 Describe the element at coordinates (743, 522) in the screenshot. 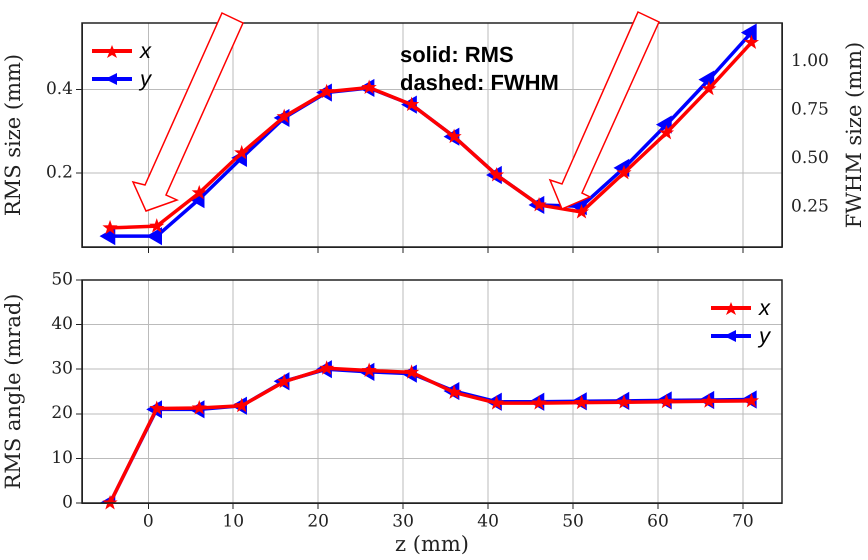

I see `x-tick-label: 70` at that location.